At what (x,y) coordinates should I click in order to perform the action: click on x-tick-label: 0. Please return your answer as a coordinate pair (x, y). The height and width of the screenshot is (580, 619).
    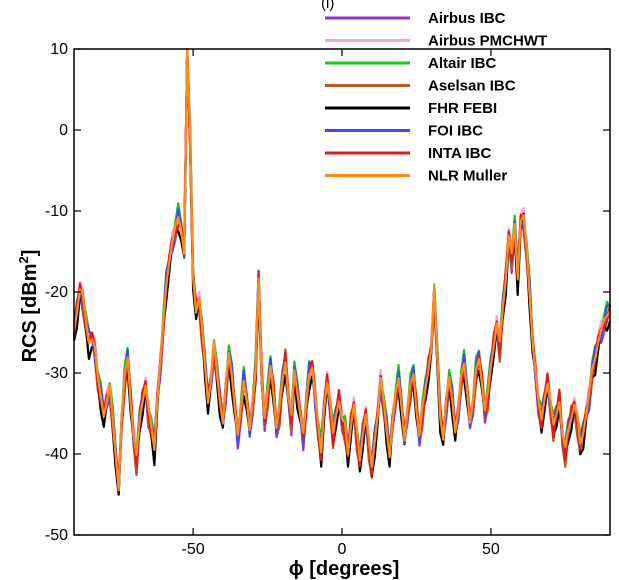
    Looking at the image, I should click on (342, 549).